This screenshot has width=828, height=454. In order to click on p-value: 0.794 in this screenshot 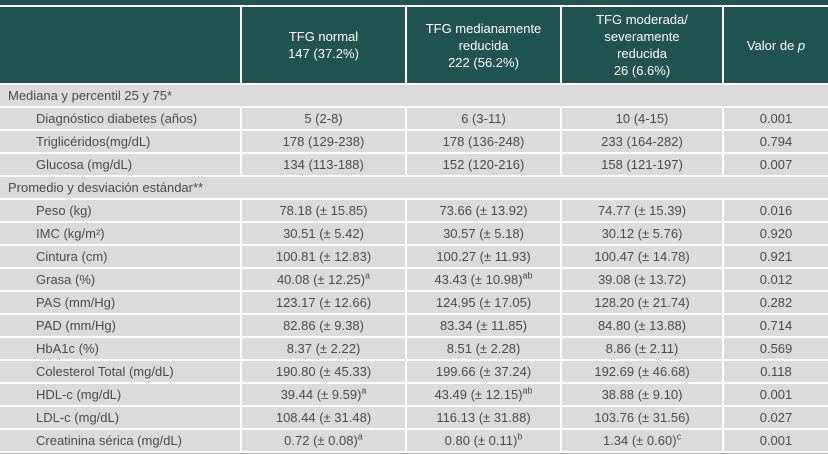, I will do `click(775, 140)`.